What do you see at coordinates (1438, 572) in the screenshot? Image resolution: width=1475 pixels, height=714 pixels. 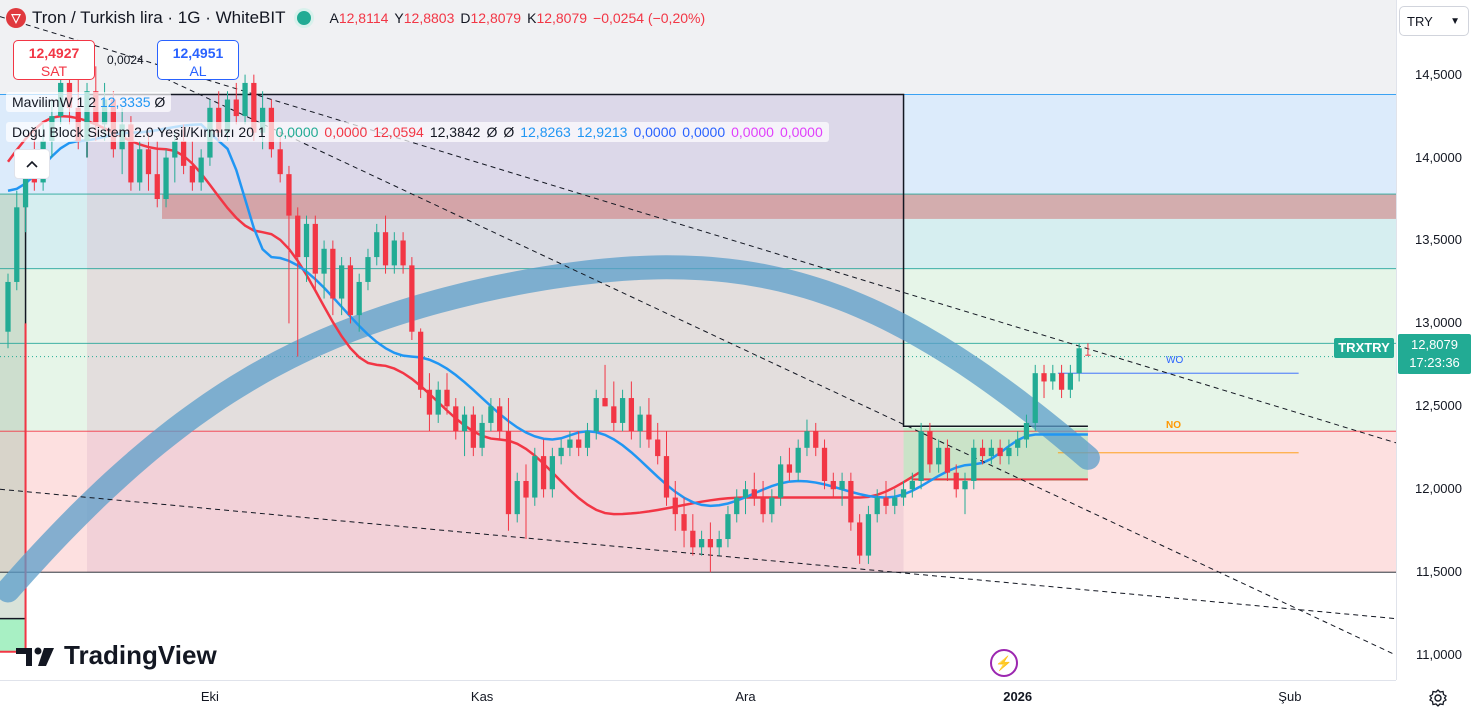 I see `price-tick: 11,5000` at bounding box center [1438, 572].